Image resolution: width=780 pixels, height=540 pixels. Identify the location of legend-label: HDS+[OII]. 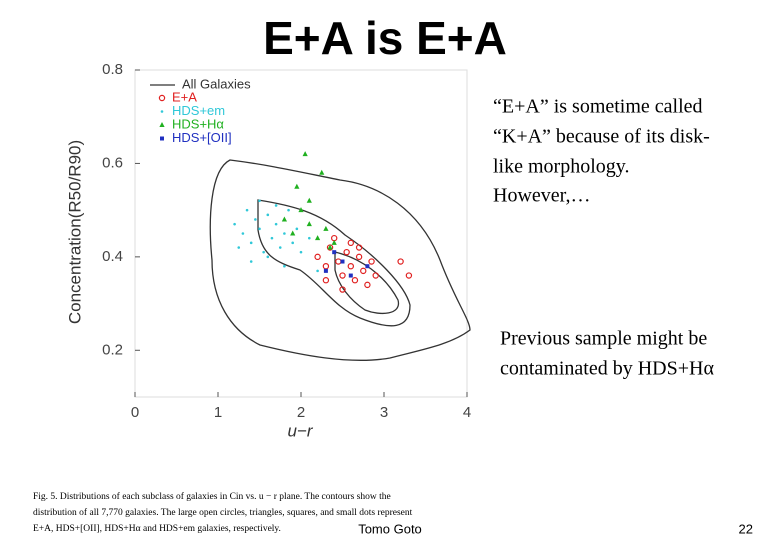
(202, 137).